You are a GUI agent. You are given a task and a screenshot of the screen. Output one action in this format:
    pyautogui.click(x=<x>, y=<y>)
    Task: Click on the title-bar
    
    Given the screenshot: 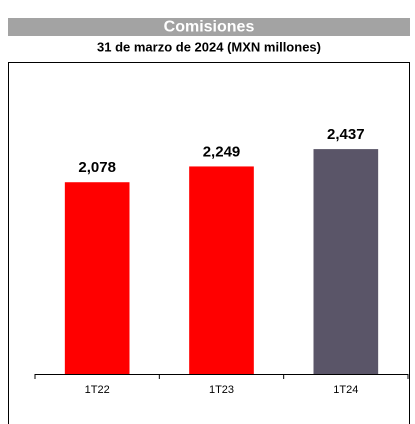 What is the action you would take?
    pyautogui.click(x=209, y=27)
    